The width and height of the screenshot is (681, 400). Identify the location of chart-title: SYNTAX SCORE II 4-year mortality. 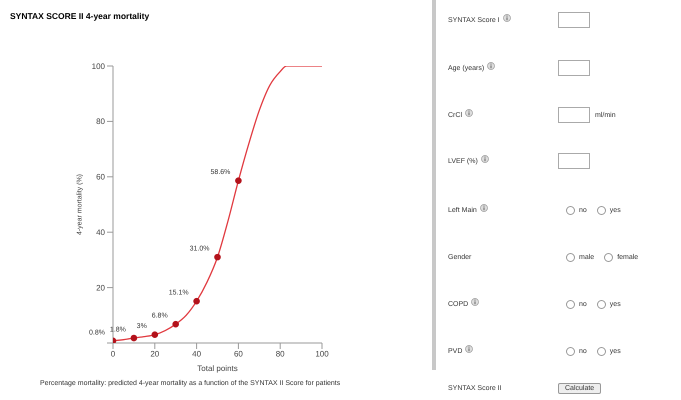
(80, 16).